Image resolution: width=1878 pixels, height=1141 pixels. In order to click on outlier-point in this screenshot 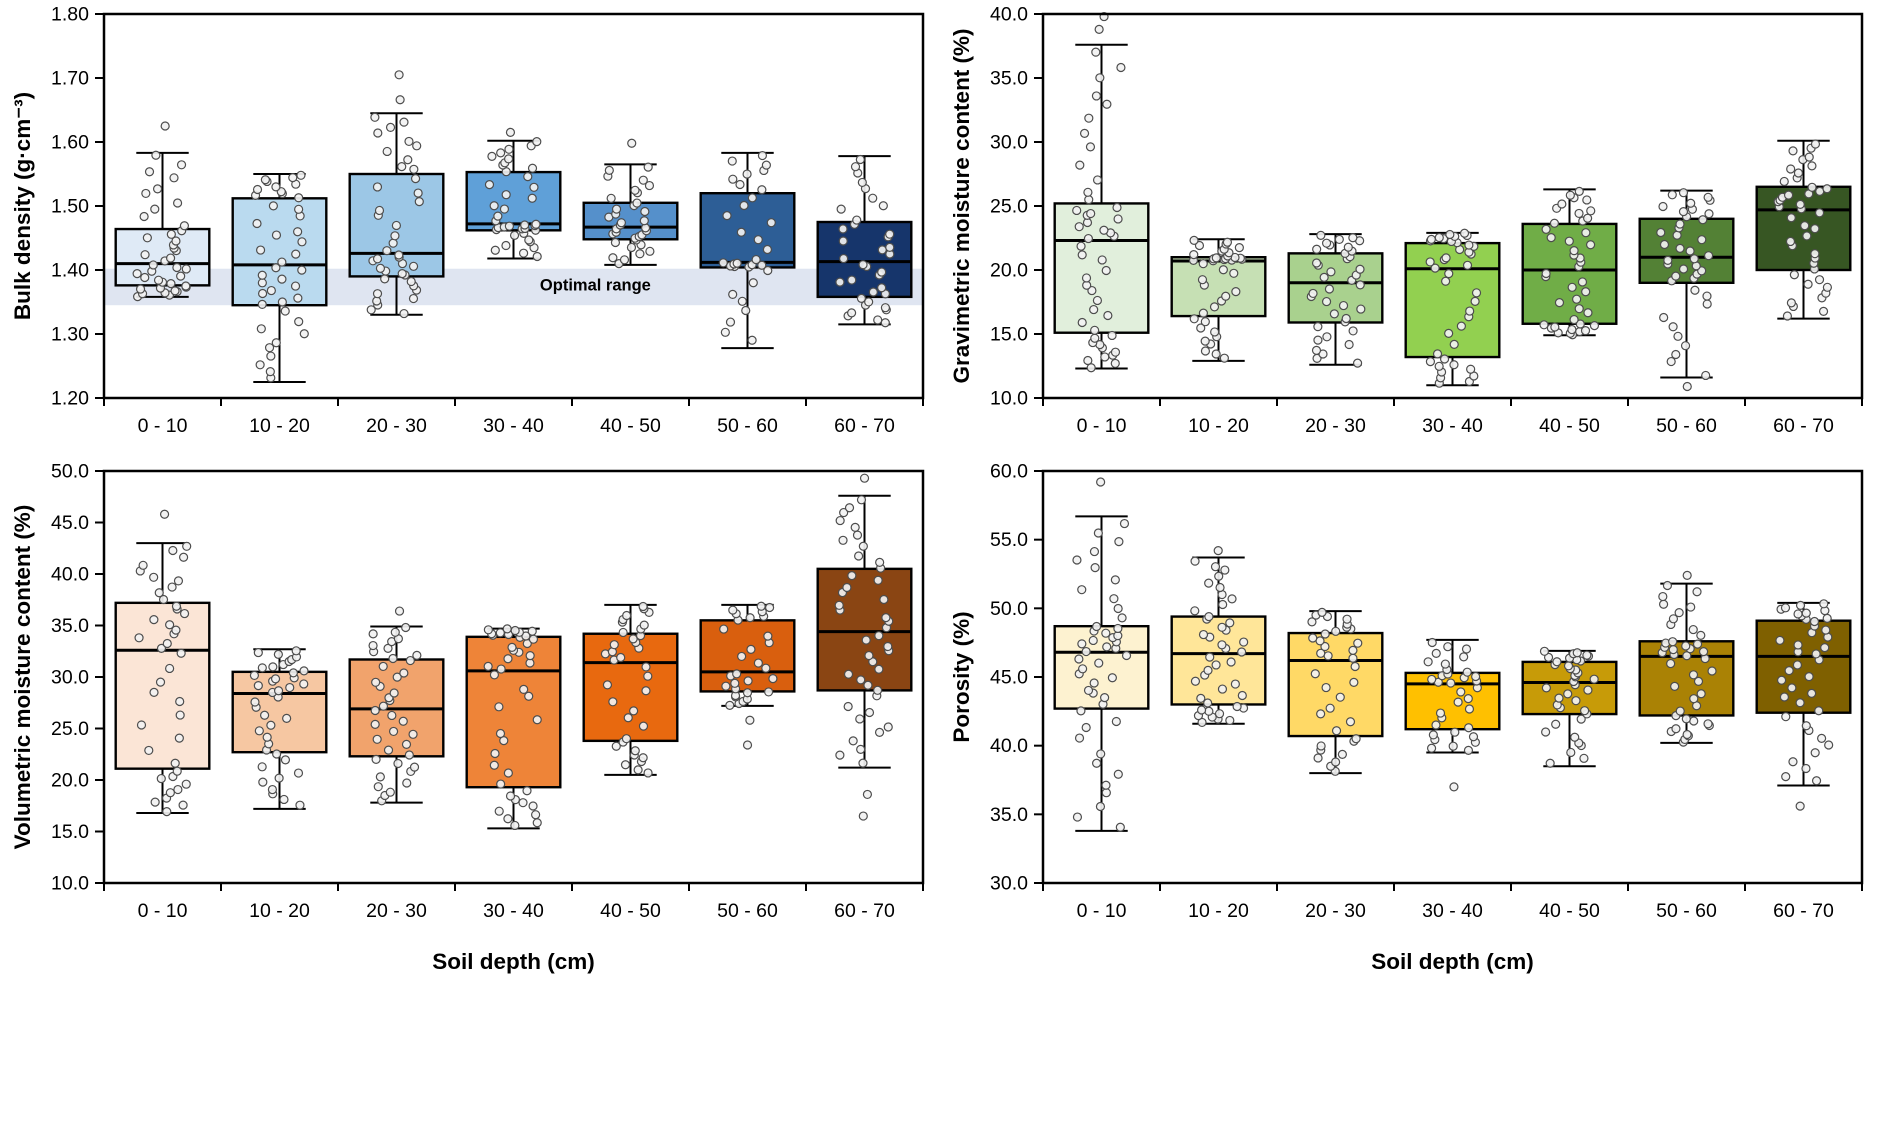, I will do `click(1218, 551)`.